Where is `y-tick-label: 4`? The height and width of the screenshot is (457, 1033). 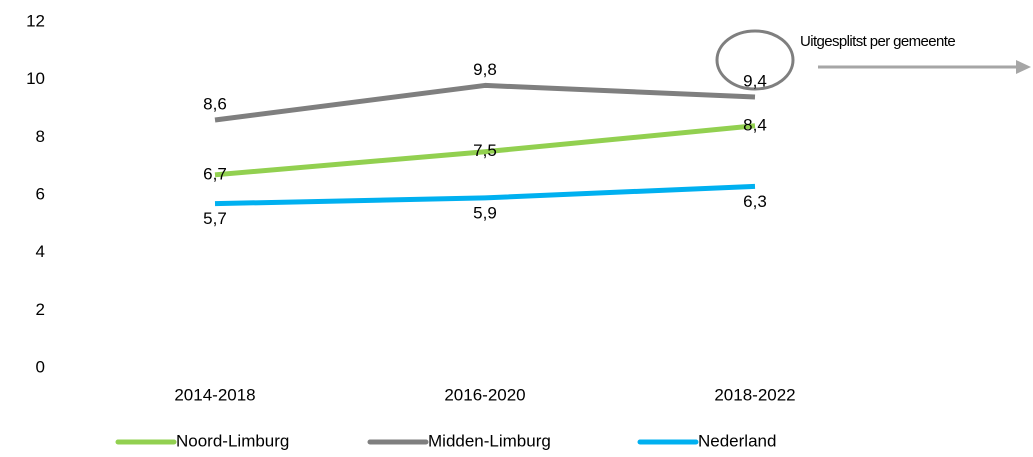
y-tick-label: 4 is located at coordinates (40, 251).